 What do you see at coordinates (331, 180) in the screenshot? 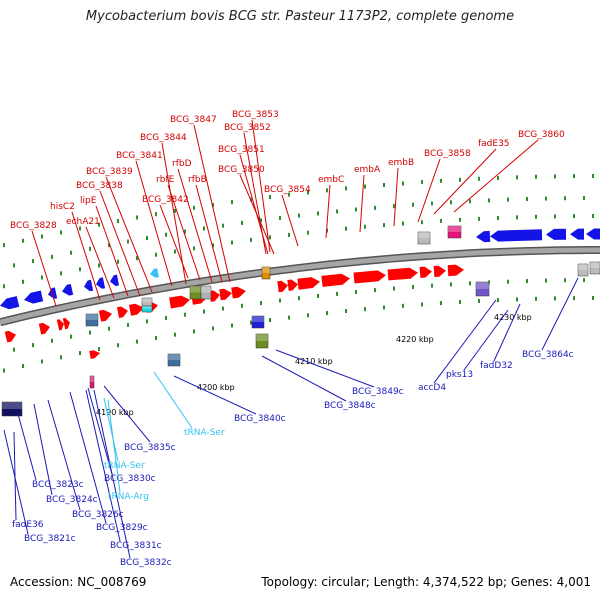
I see `forward-gene-label-18: embC` at bounding box center [331, 180].